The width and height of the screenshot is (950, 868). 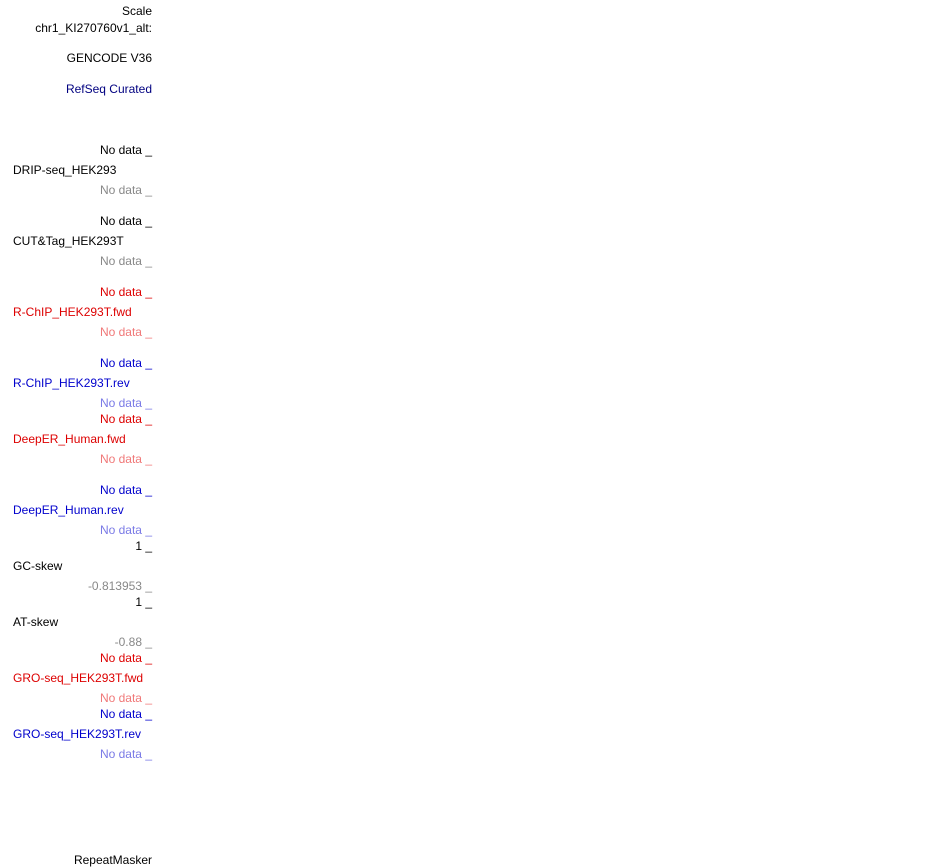 What do you see at coordinates (125, 754) in the screenshot?
I see `gro-seq-rev-min-label: No data _` at bounding box center [125, 754].